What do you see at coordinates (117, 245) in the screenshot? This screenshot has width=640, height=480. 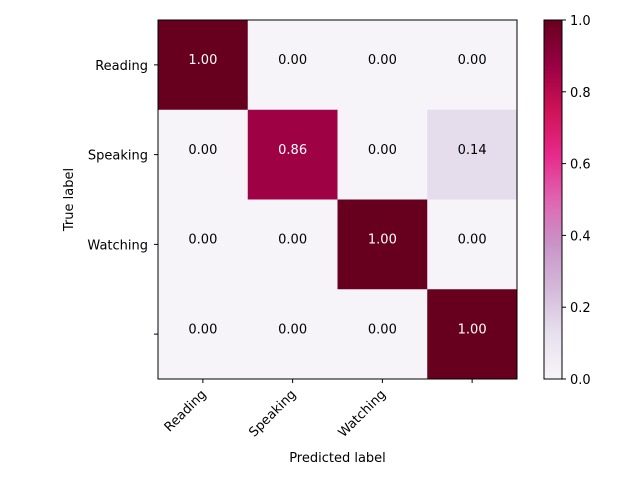 I see `y-tick-label-2: Watching` at bounding box center [117, 245].